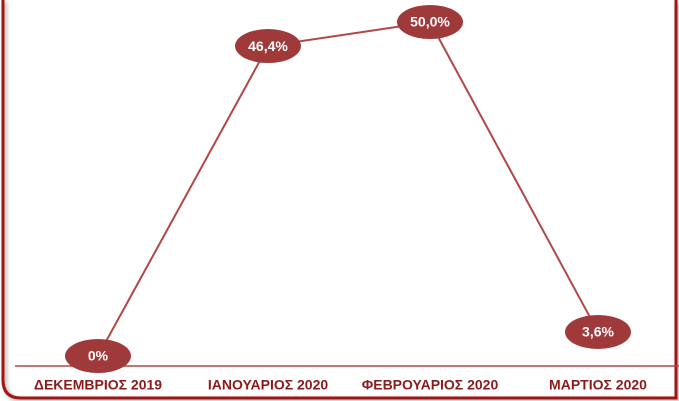 This screenshot has width=679, height=401. What do you see at coordinates (430, 385) in the screenshot?
I see `x-tick-label: ΦΕΒΡΟΥΑΡΙΟΣ 2020` at bounding box center [430, 385].